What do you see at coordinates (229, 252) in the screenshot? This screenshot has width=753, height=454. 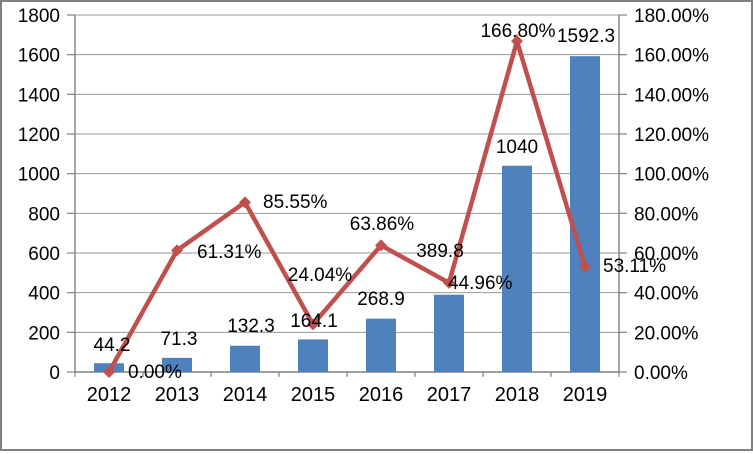 I see `line-value-label: 61.31%` at bounding box center [229, 252].